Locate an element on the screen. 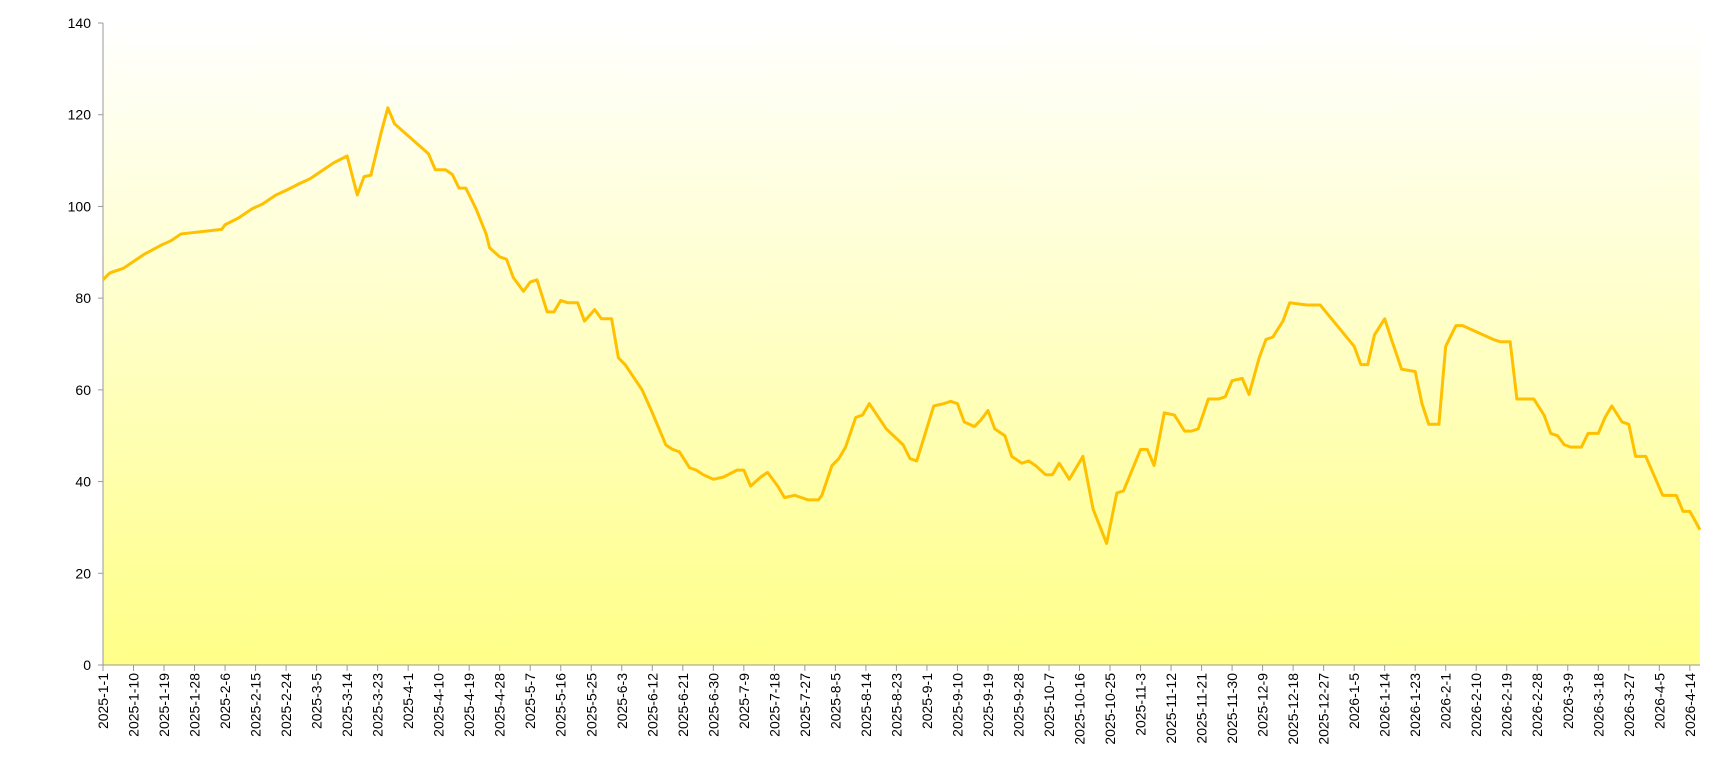 Image resolution: width=1712 pixels, height=778 pixels. x-tick-label: 2025-12-9 is located at coordinates (1263, 705).